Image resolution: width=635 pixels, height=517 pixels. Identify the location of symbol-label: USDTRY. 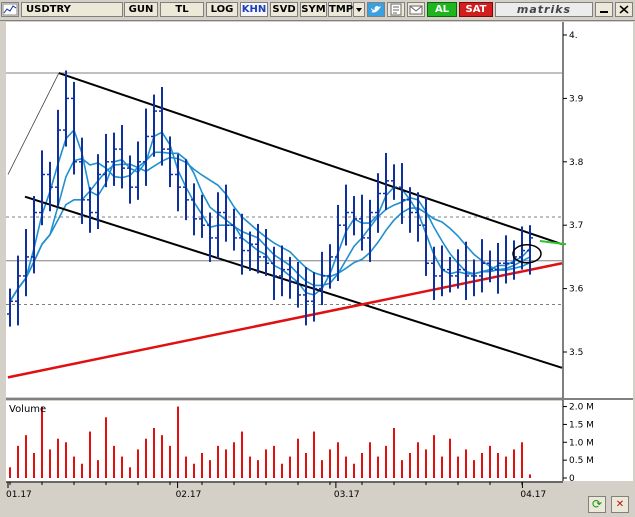
(48, 9).